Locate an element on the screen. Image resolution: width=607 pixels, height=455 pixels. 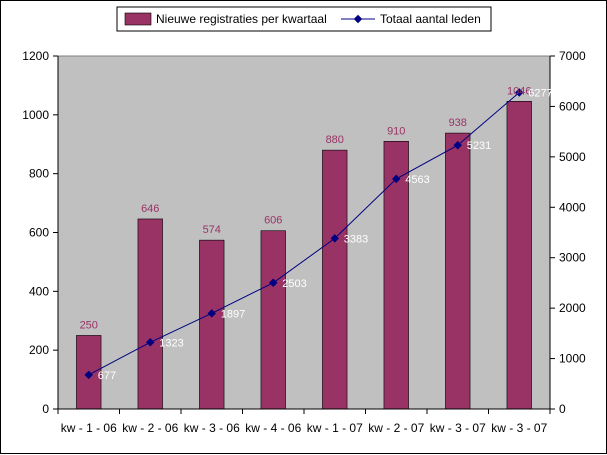
line-value-label: 677 is located at coordinates (107, 376).